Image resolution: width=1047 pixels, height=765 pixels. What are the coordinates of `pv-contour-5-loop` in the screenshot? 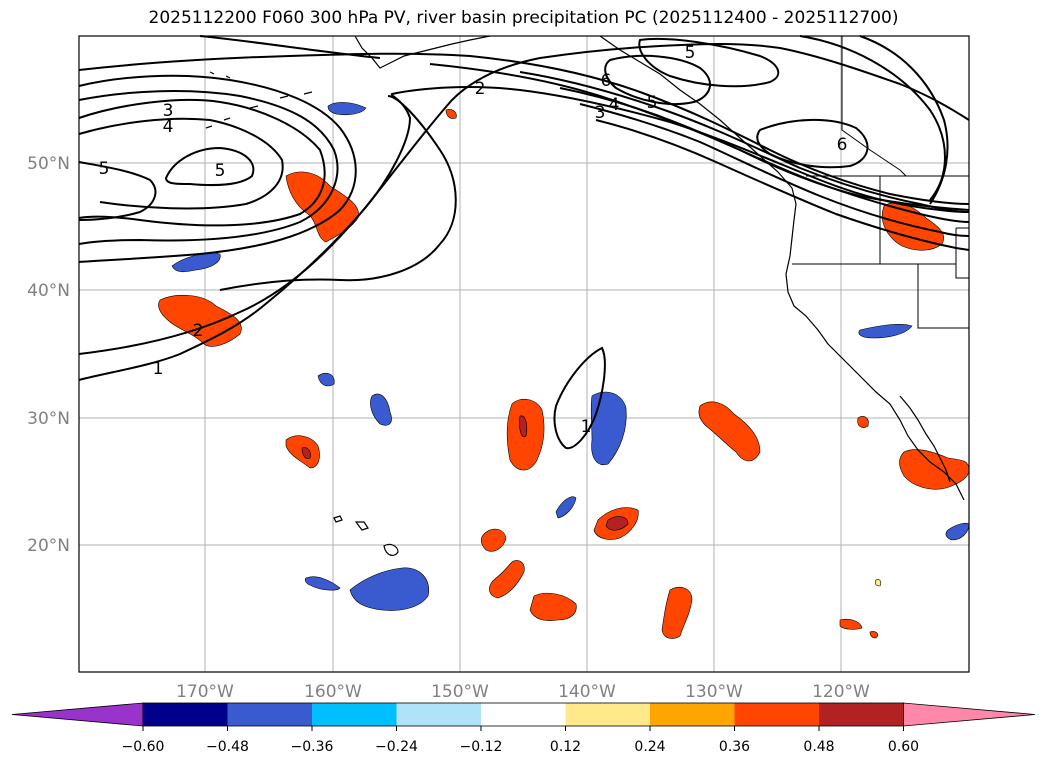 It's located at (709, 62).